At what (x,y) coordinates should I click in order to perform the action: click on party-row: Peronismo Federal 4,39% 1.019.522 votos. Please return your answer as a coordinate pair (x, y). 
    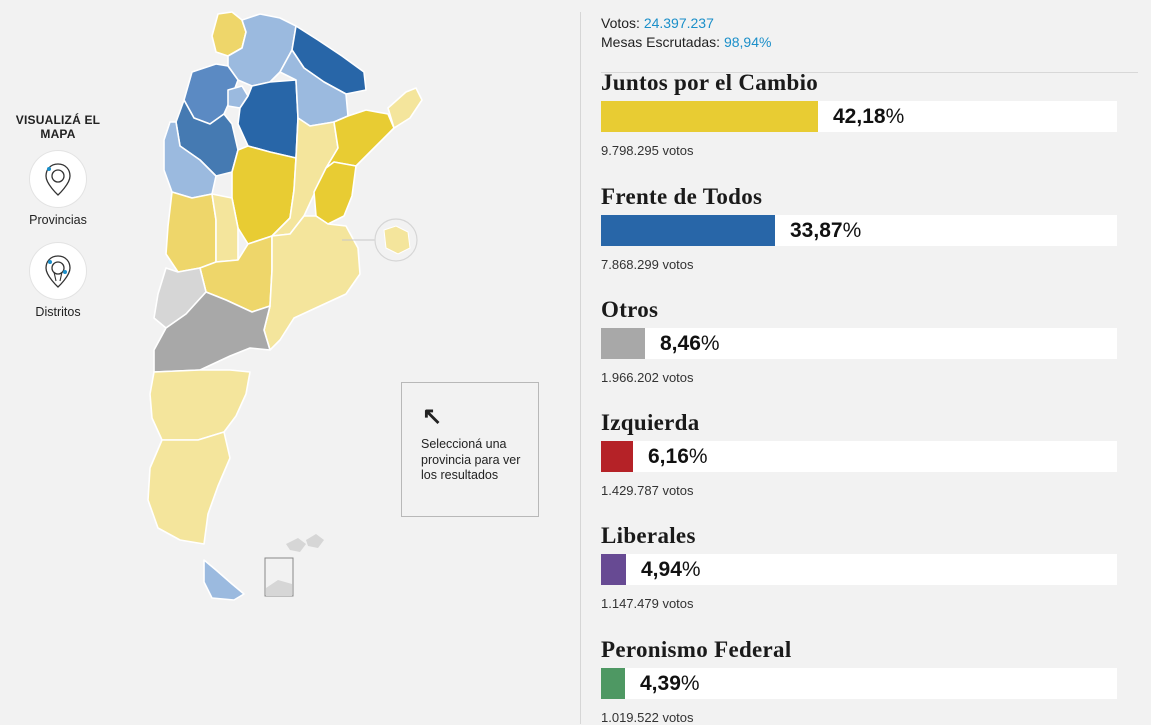
    Looking at the image, I should click on (859, 681).